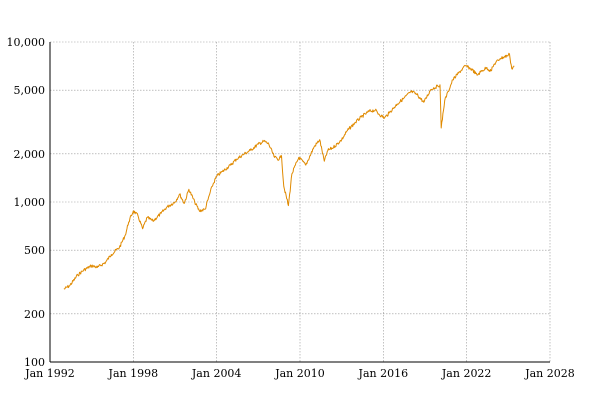 The width and height of the screenshot is (600, 400). Describe the element at coordinates (30, 202) in the screenshot. I see `y-tick-label: 1,000` at that location.